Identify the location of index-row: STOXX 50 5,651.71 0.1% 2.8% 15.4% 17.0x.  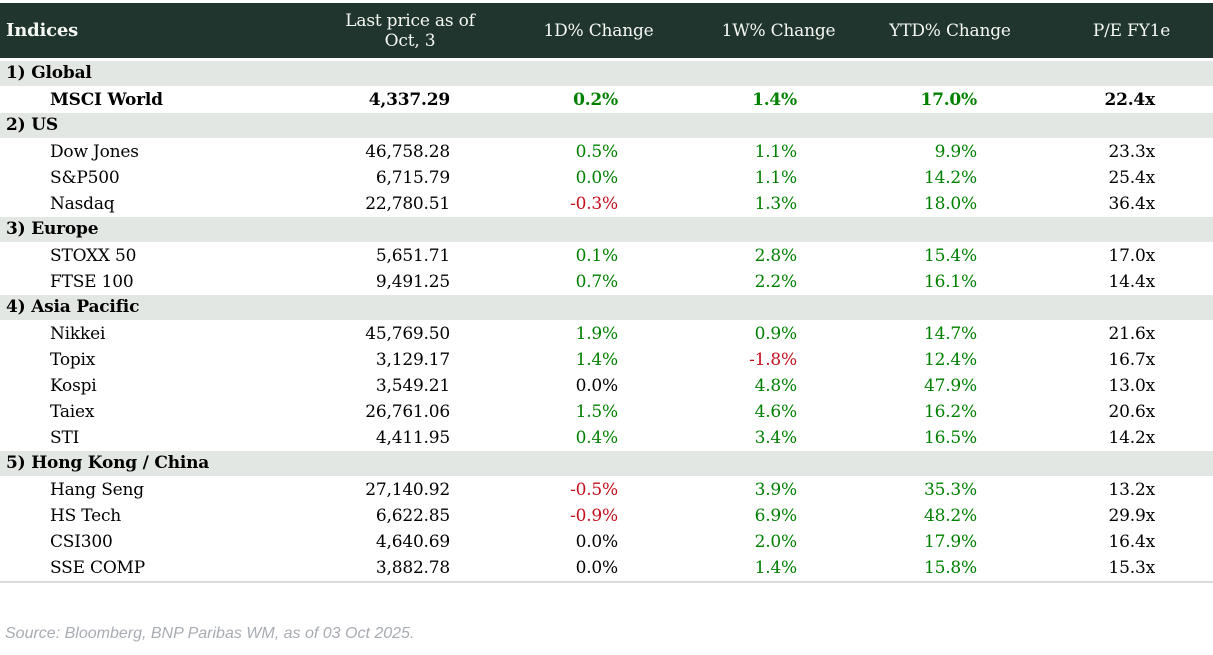
(606, 256).